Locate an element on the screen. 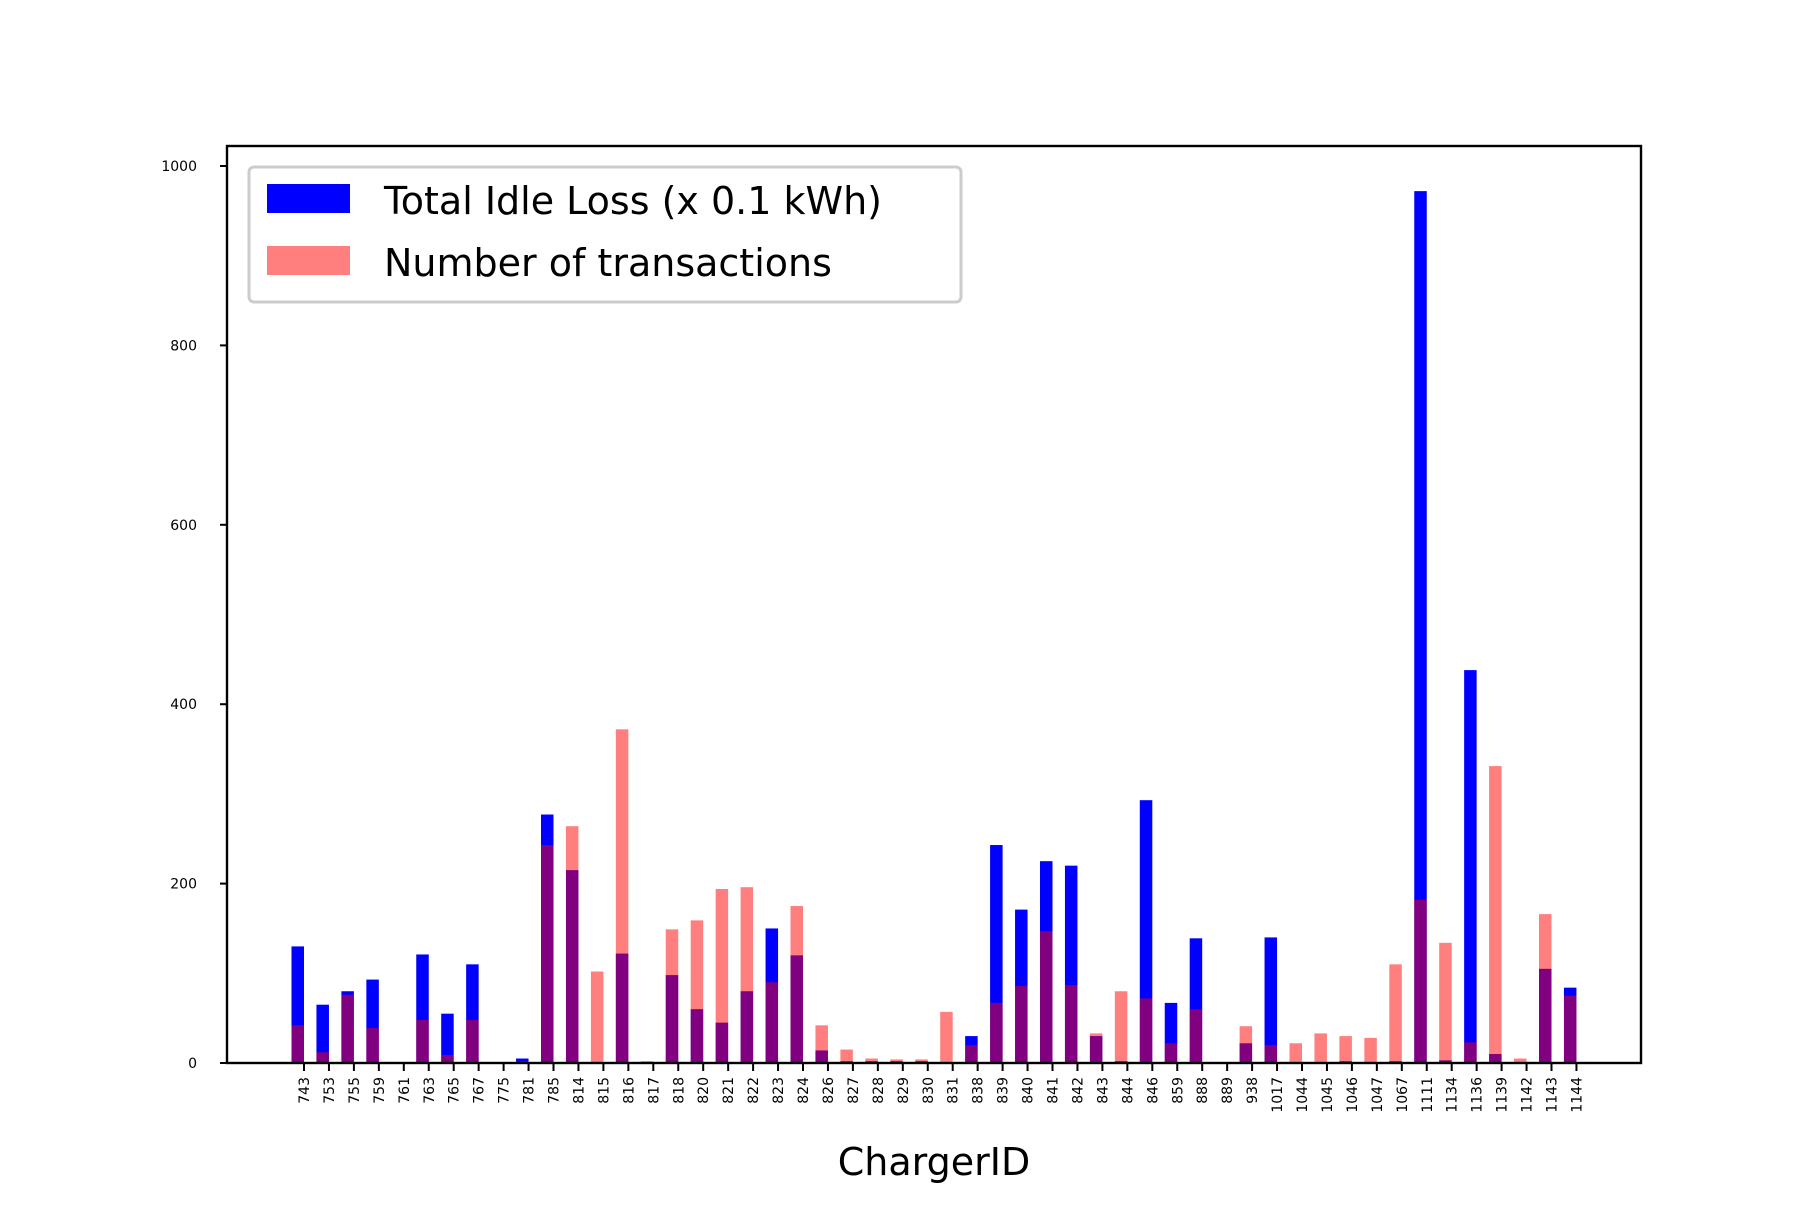  x-tick-label-1136: 1136 is located at coordinates (1478, 1095).